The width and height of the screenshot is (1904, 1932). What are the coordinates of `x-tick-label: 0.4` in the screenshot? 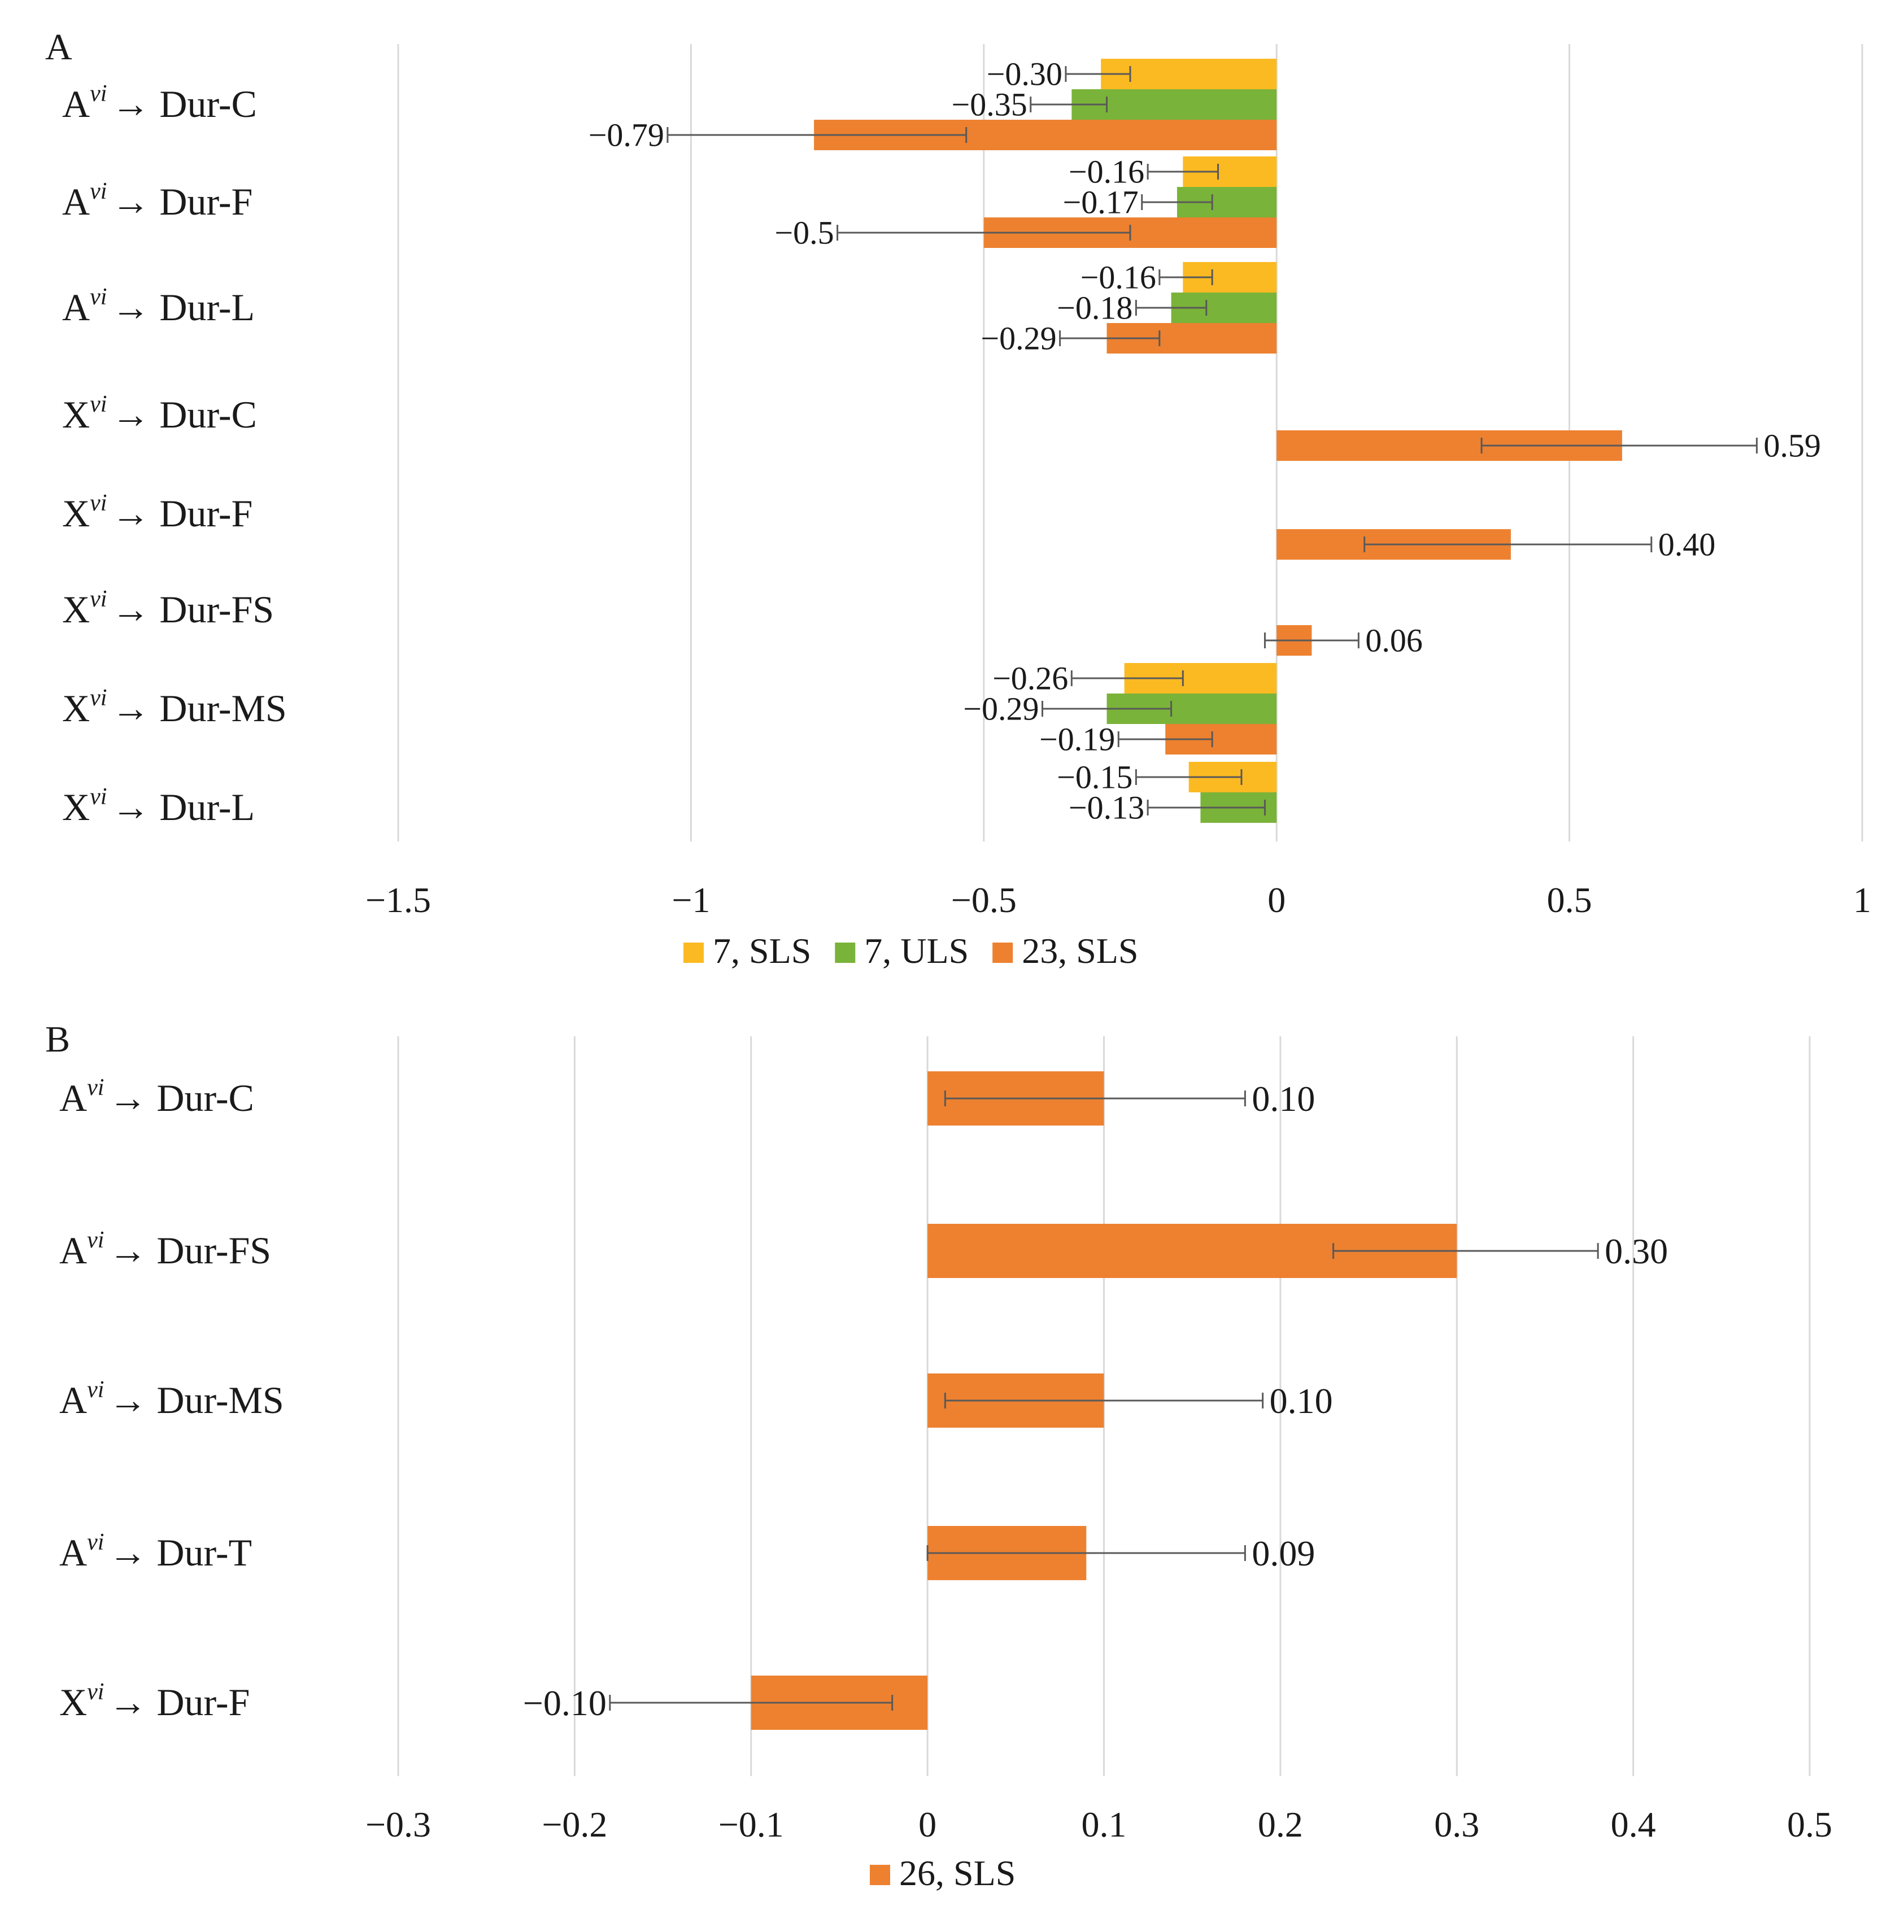 It's located at (1633, 1824).